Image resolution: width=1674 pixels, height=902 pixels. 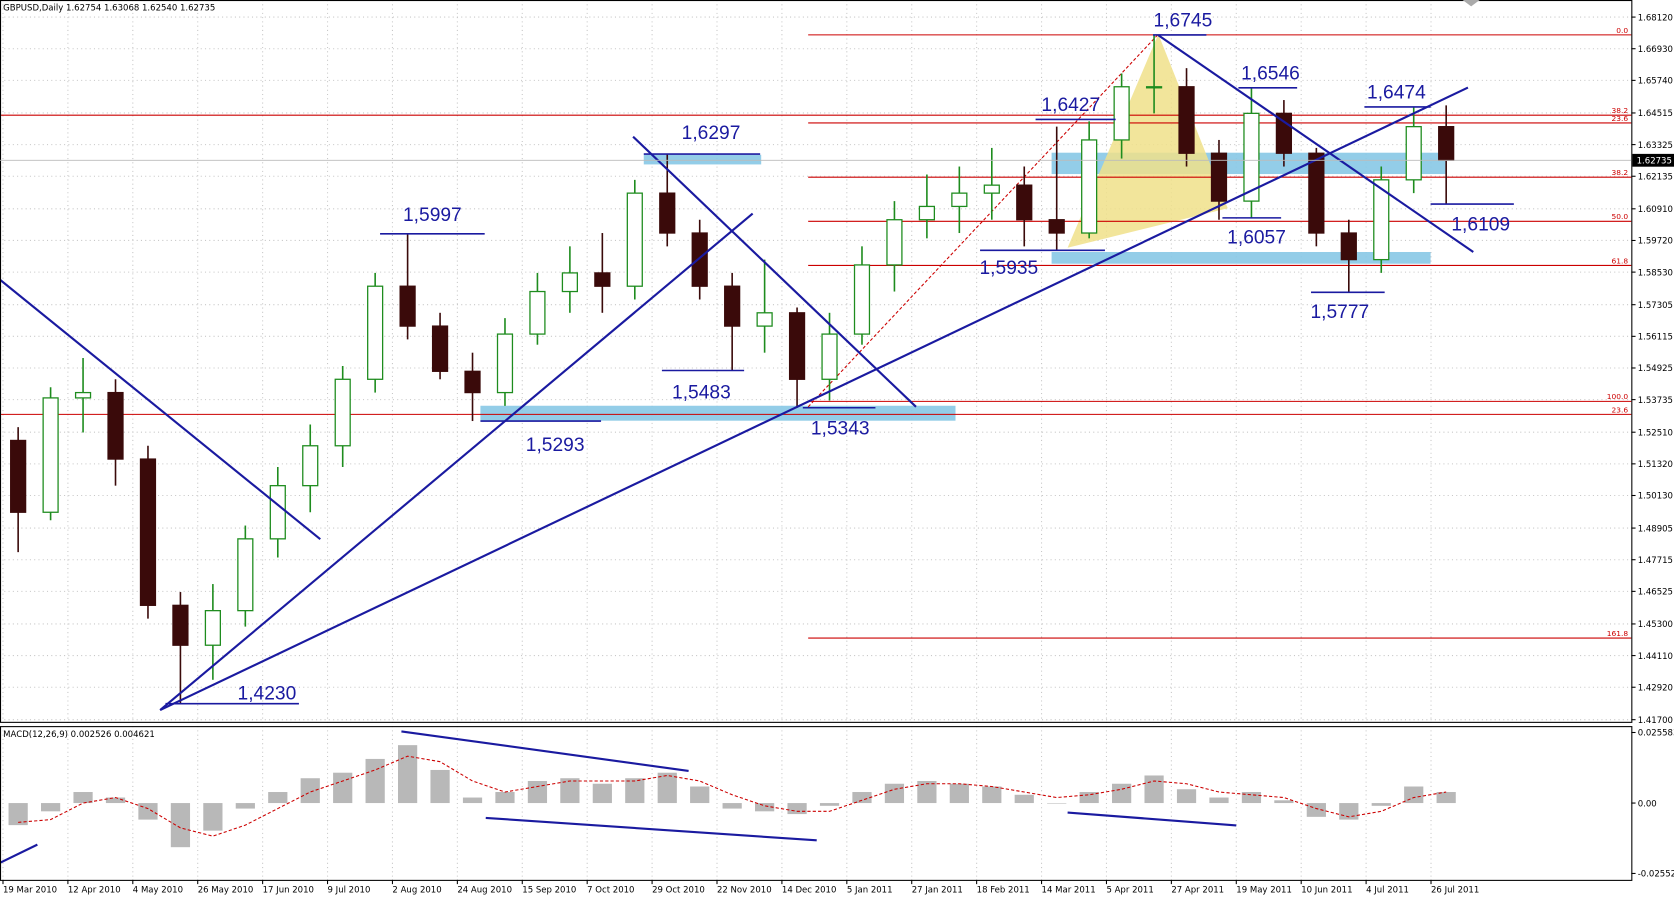 What do you see at coordinates (1655, 50) in the screenshot?
I see `y-tick-label: 1.66930` at bounding box center [1655, 50].